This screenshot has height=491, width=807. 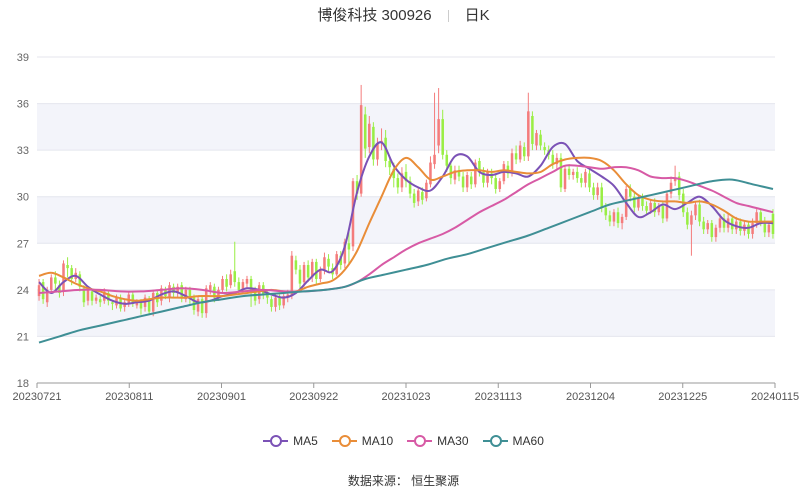 What do you see at coordinates (775, 397) in the screenshot?
I see `x-tick-label: 20240115` at bounding box center [775, 397].